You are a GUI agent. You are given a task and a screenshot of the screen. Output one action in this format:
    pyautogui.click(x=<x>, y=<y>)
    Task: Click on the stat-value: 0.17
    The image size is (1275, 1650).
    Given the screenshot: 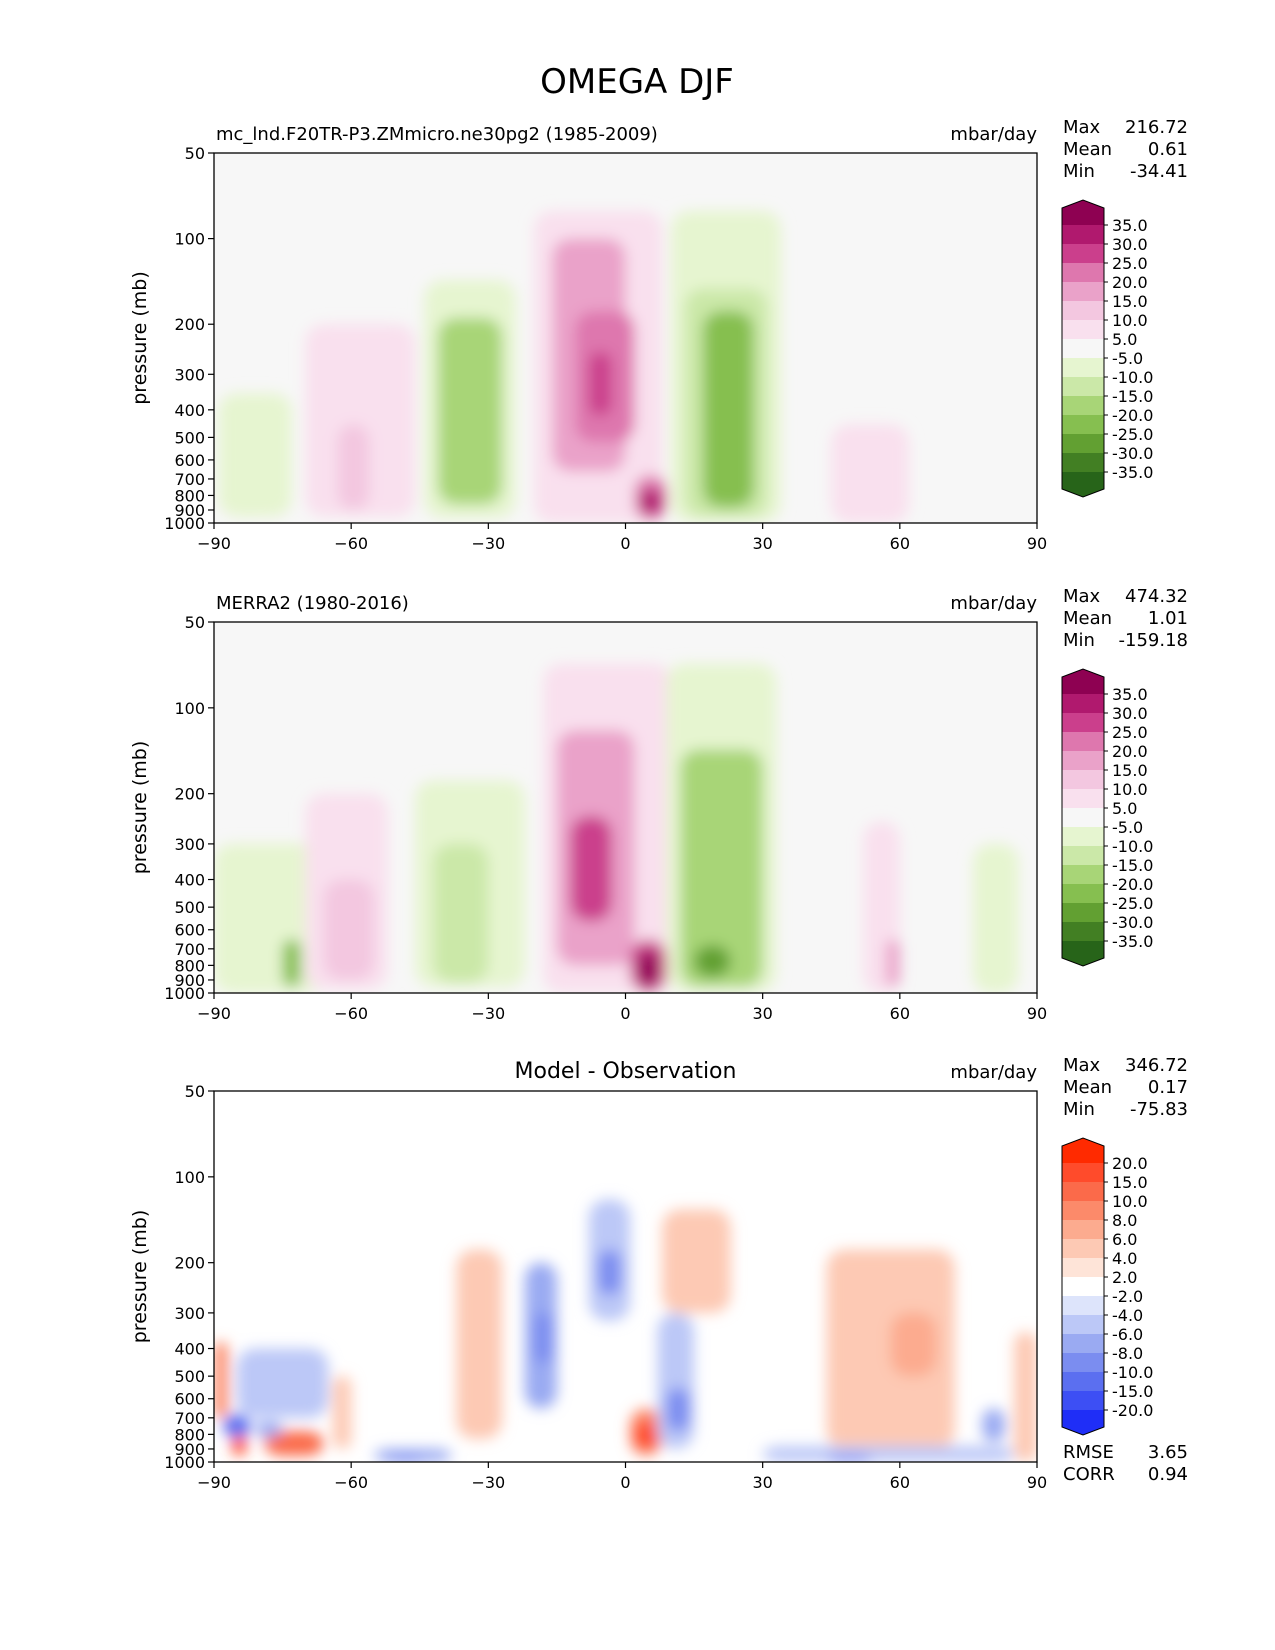 What is the action you would take?
    pyautogui.click(x=1168, y=1087)
    